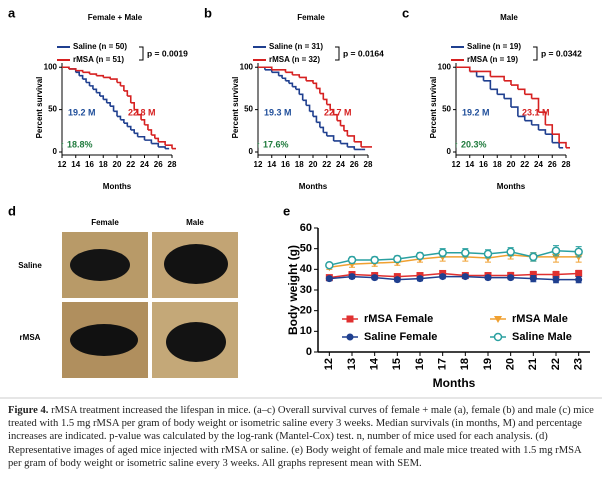 The width and height of the screenshot is (602, 500). Describe the element at coordinates (306, 311) in the screenshot. I see `y-tick-label: 20` at that location.